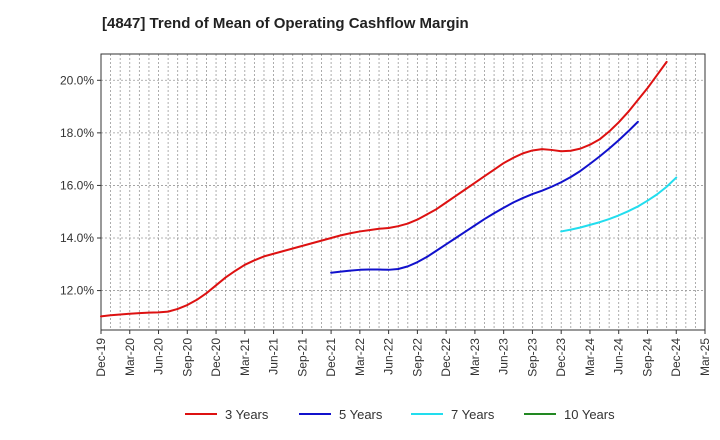 Image resolution: width=720 pixels, height=440 pixels. I want to click on x-tick-label: Mar-22, so click(360, 357).